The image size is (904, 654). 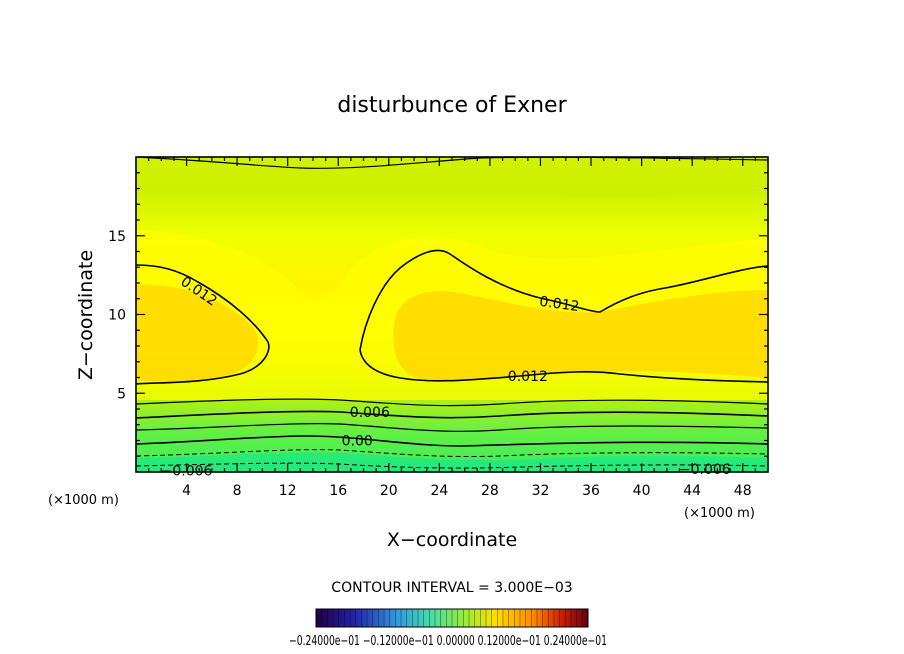 I want to click on field-band-min, so click(x=452, y=462).